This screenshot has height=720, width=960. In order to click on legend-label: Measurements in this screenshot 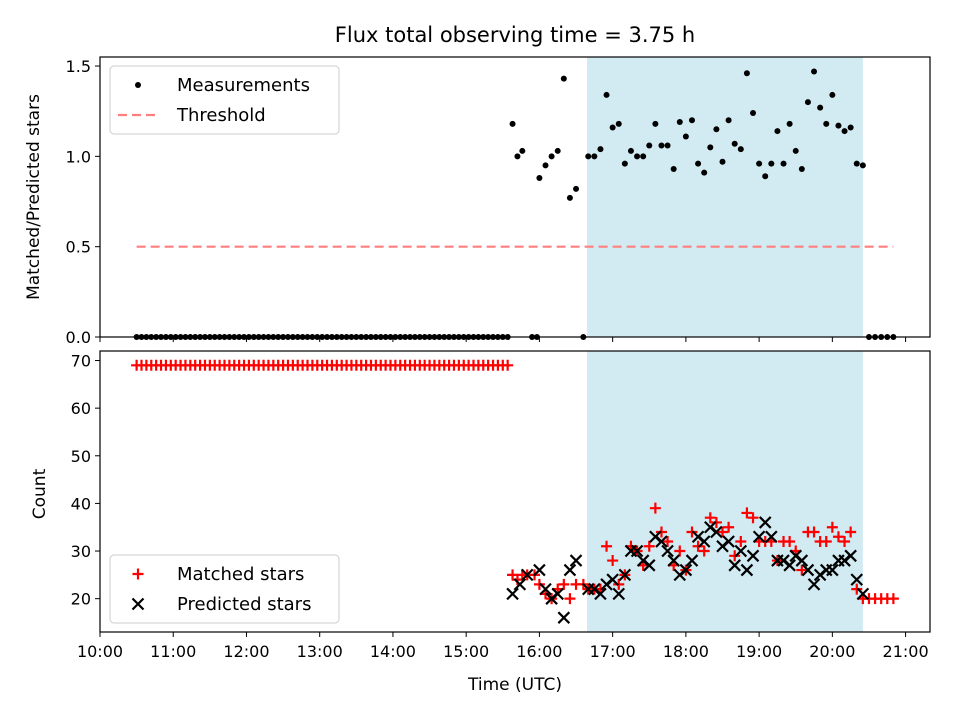, I will do `click(243, 85)`.